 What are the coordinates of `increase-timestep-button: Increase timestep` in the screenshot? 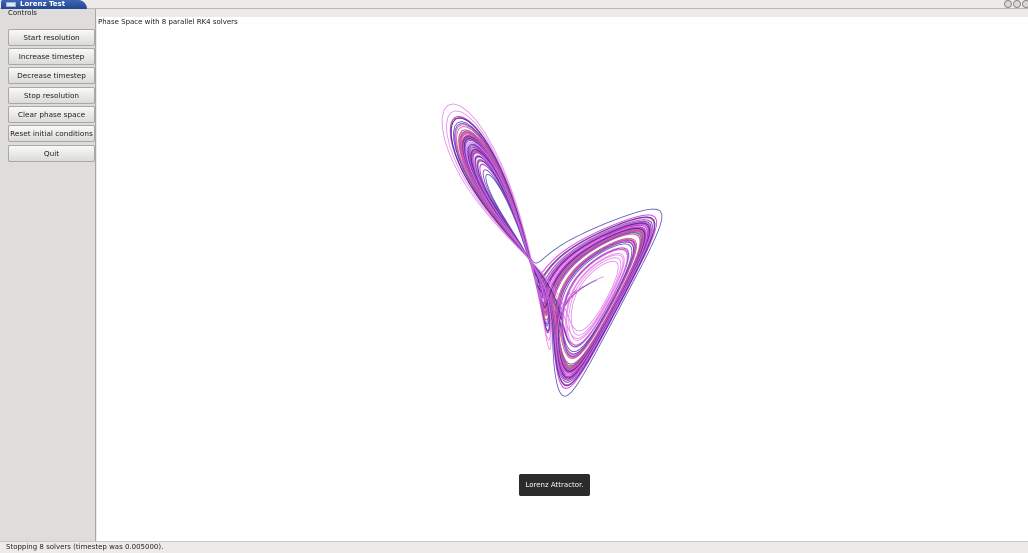 It's located at (51, 56).